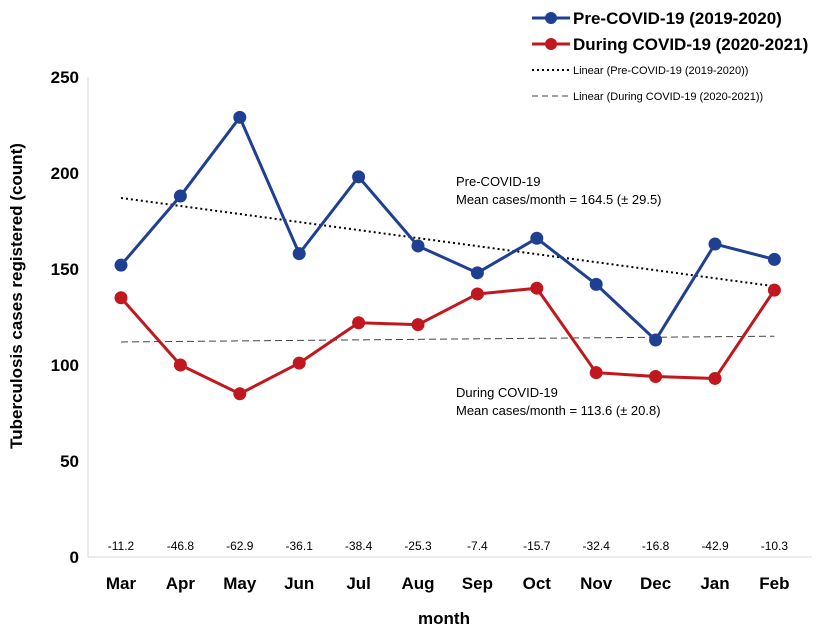  What do you see at coordinates (447, 242) in the screenshot?
I see `trendline-pre-covid` at bounding box center [447, 242].